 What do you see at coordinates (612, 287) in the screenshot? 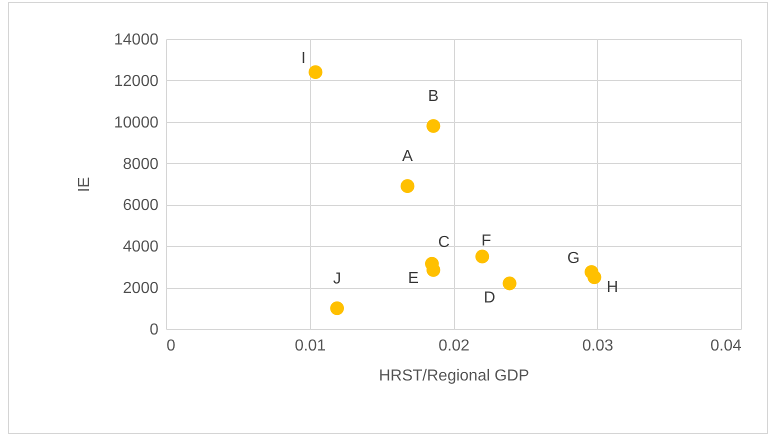
I see `annotation: H` at bounding box center [612, 287].